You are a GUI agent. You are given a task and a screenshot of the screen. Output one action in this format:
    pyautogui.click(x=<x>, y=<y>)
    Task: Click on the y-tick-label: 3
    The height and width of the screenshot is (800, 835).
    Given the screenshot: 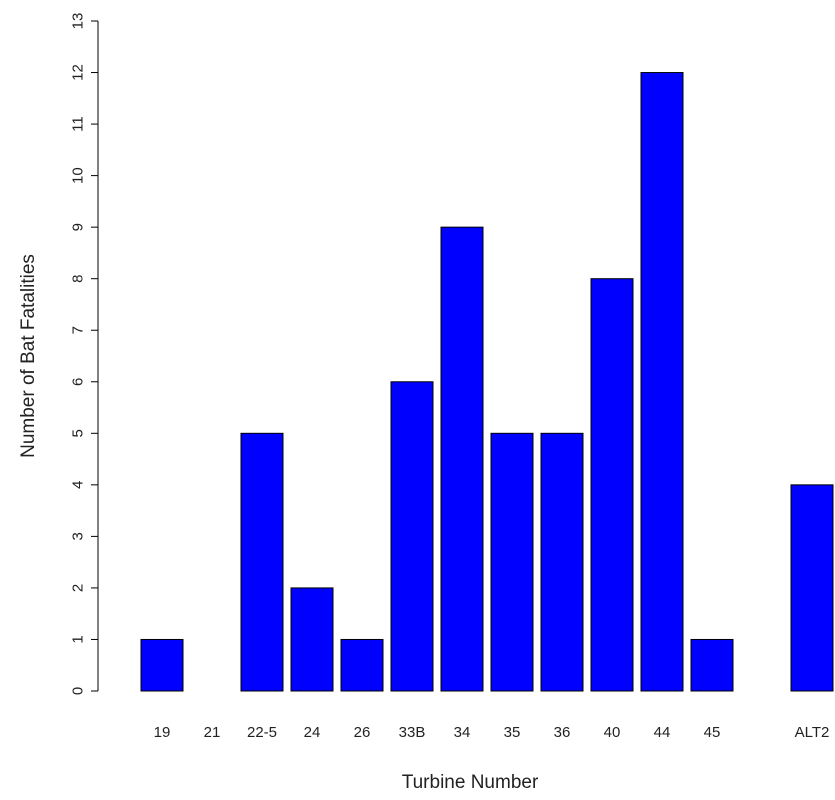 What is the action you would take?
    pyautogui.click(x=77, y=536)
    